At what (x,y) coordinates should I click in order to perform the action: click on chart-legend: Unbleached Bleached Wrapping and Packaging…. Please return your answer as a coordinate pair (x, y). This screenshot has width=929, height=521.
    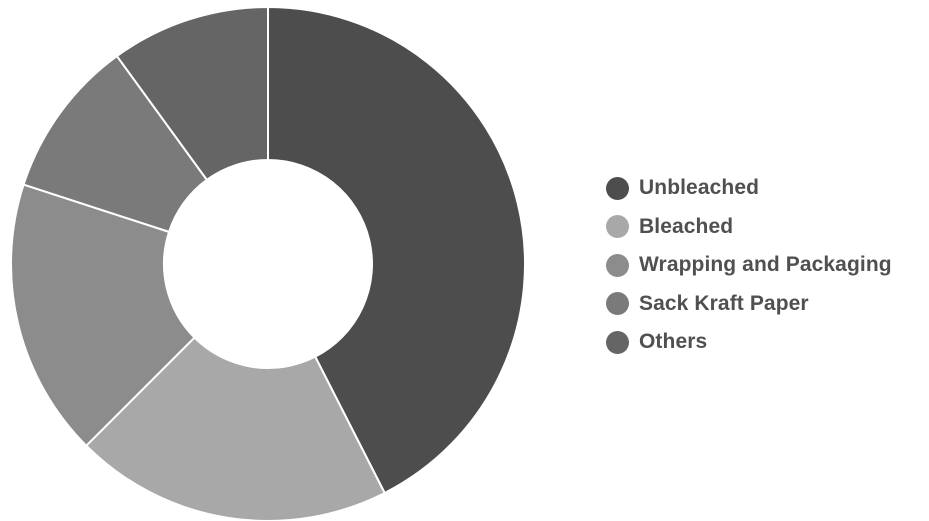
    Looking at the image, I should click on (749, 265).